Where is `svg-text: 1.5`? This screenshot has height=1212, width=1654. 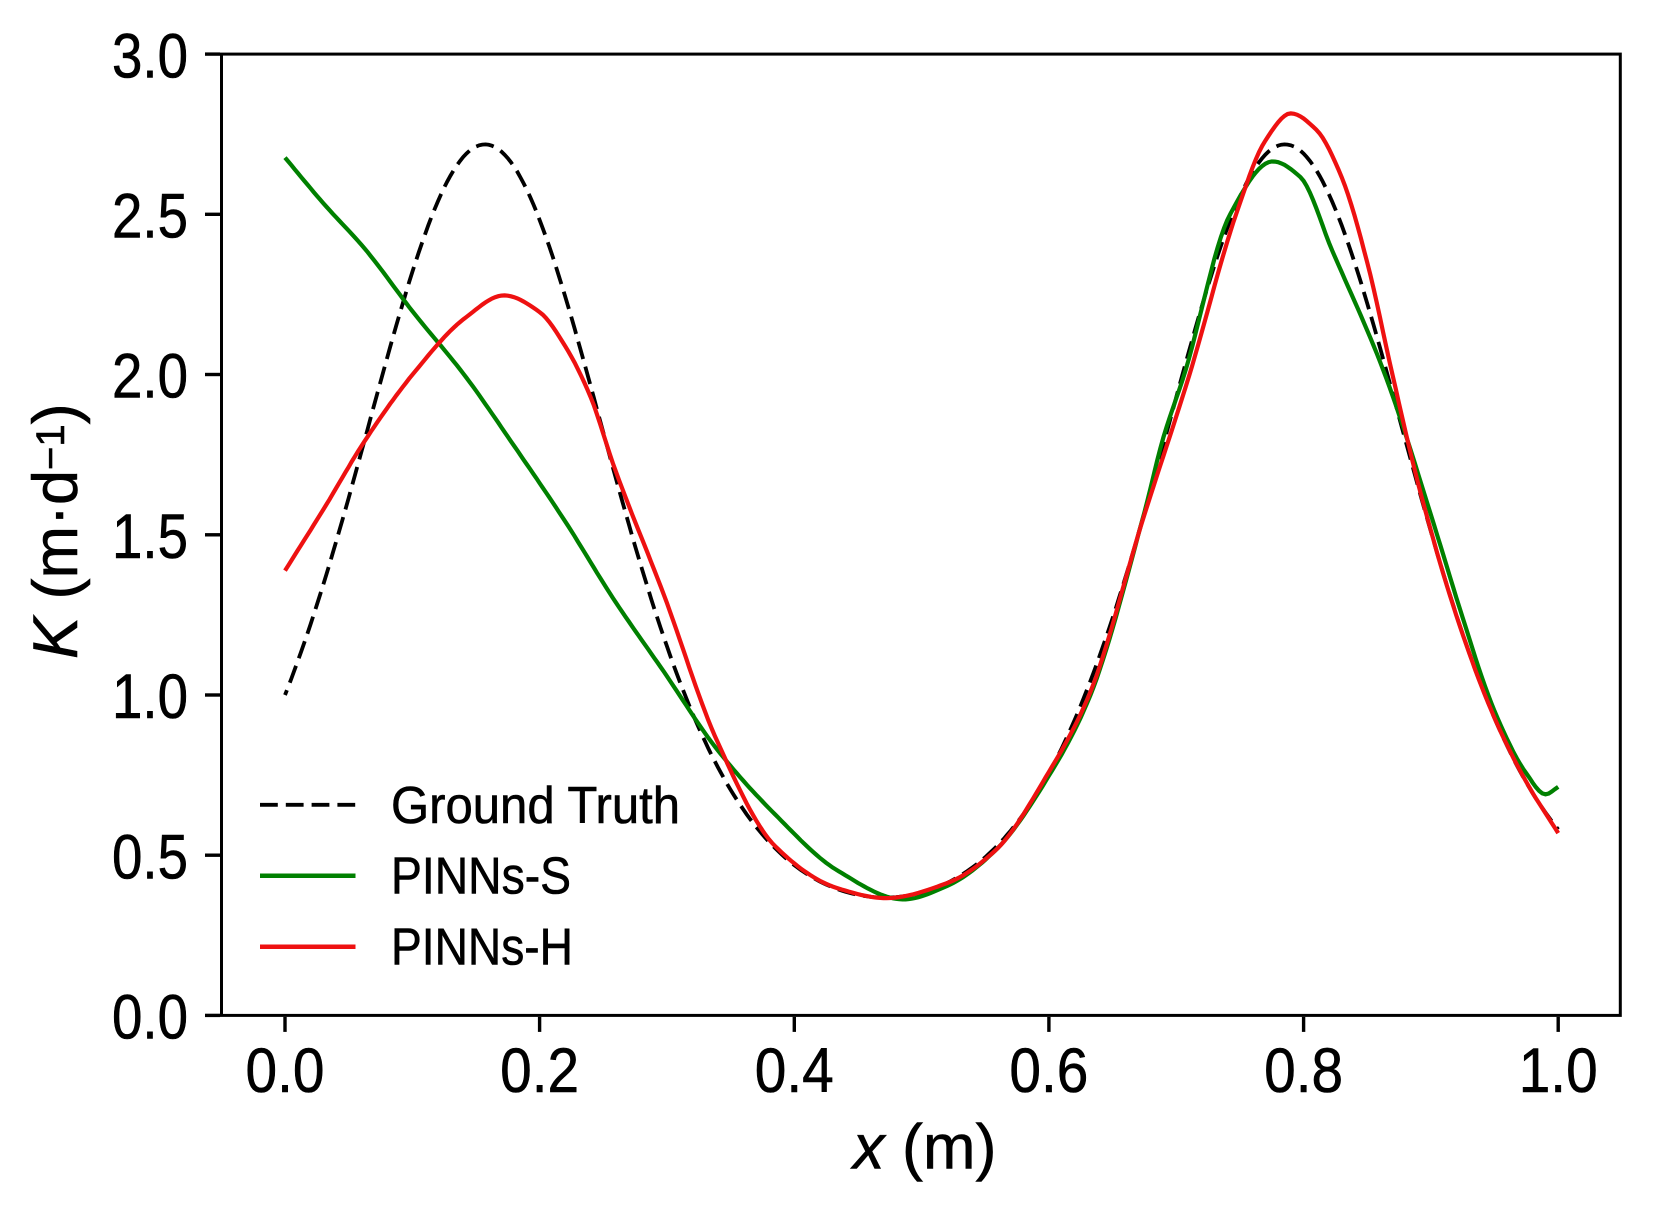
svg-text: 1.5 is located at coordinates (150, 537).